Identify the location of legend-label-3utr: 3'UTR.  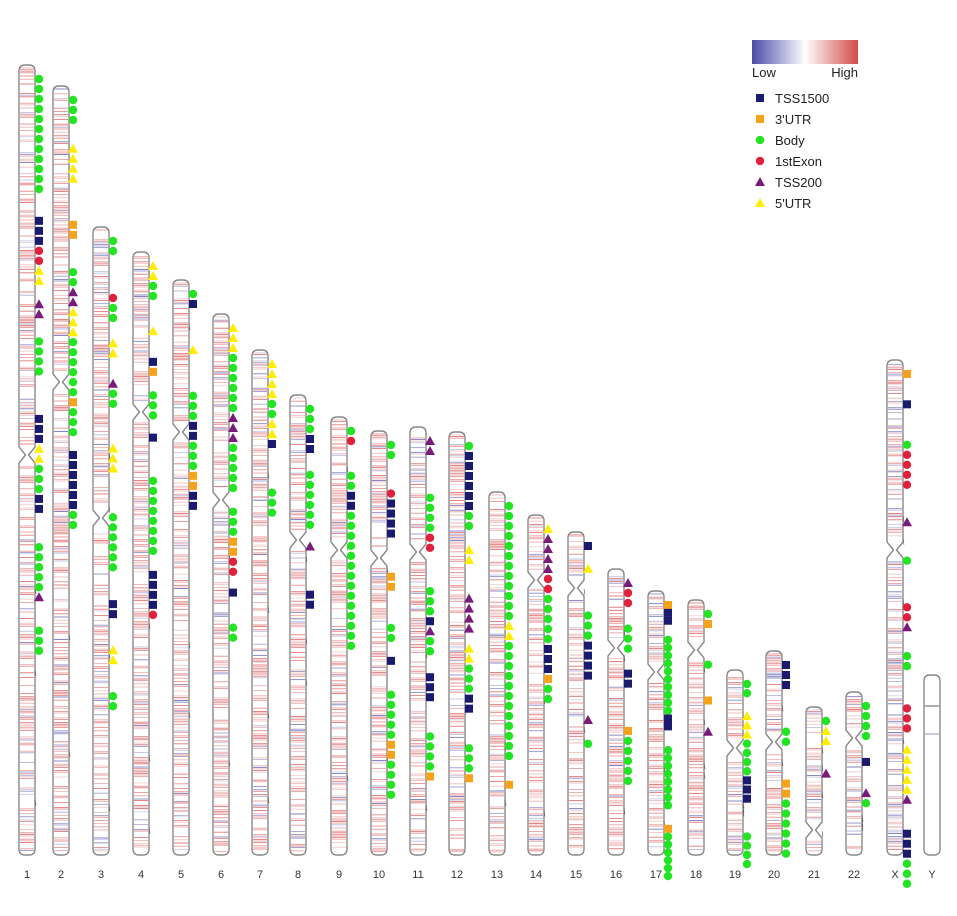
(793, 119).